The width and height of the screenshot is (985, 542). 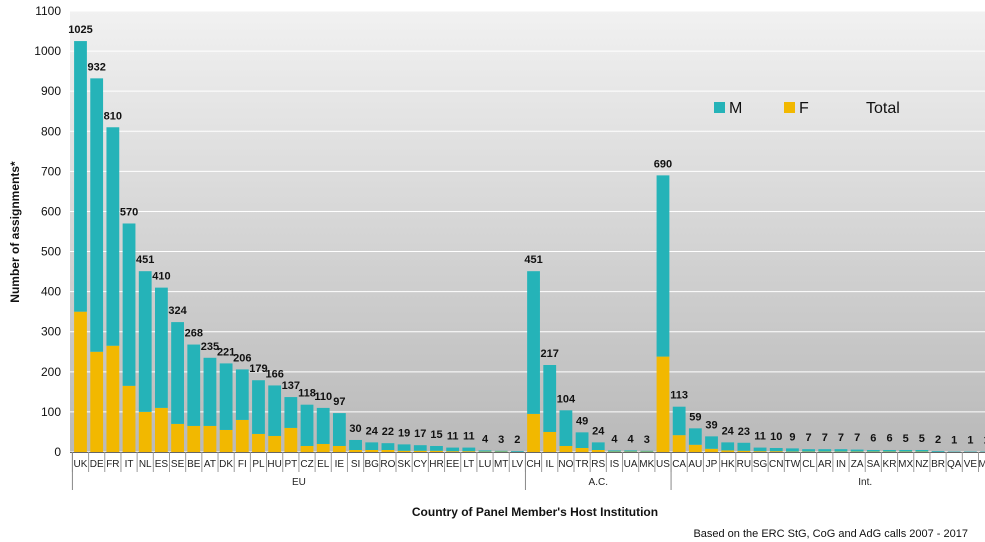 I want to click on total-label-lt: 11, so click(x=469, y=437).